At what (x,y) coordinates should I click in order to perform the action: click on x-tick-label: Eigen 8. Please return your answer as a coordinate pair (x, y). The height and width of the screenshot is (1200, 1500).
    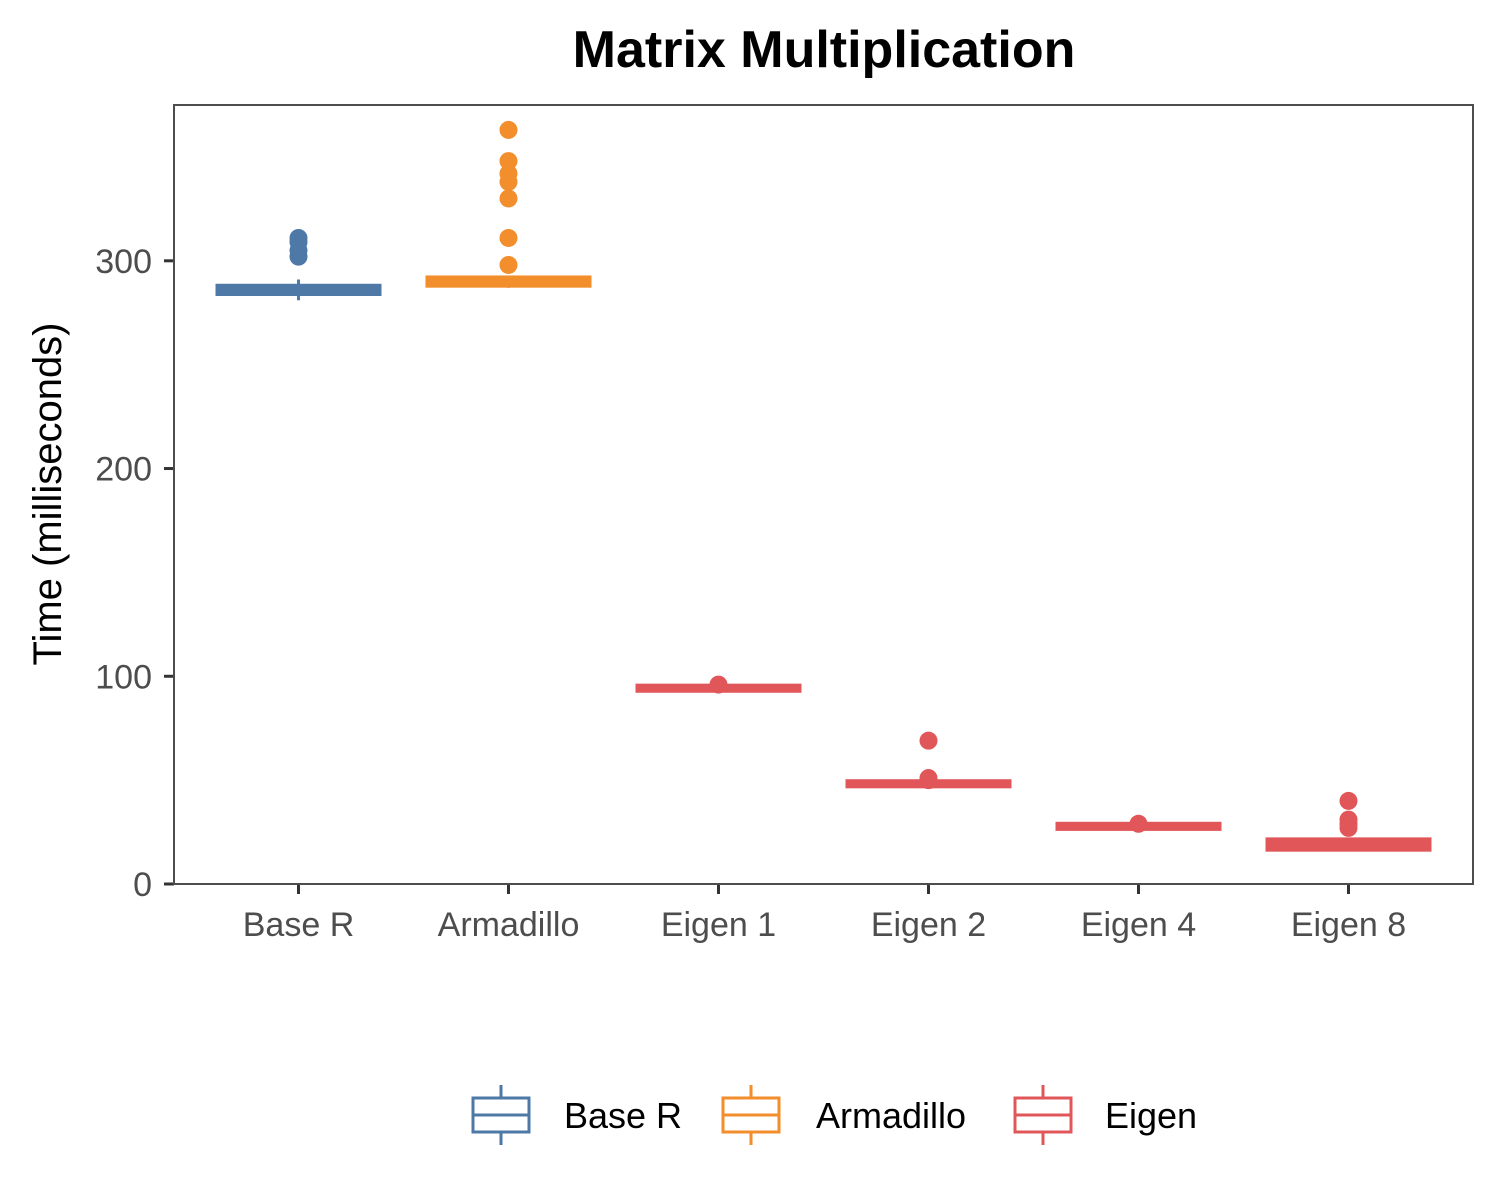
    Looking at the image, I should click on (1348, 925).